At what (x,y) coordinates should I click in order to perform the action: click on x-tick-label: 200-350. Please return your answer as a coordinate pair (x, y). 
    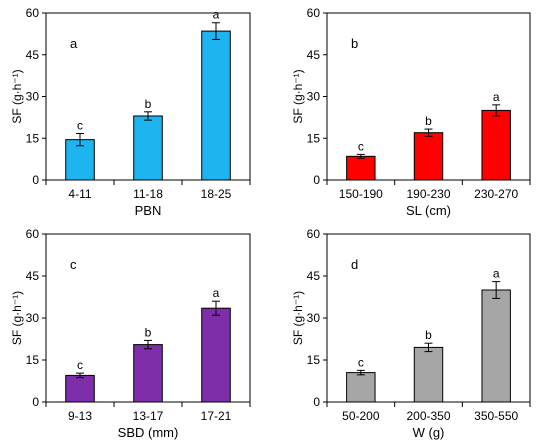
    Looking at the image, I should click on (428, 416).